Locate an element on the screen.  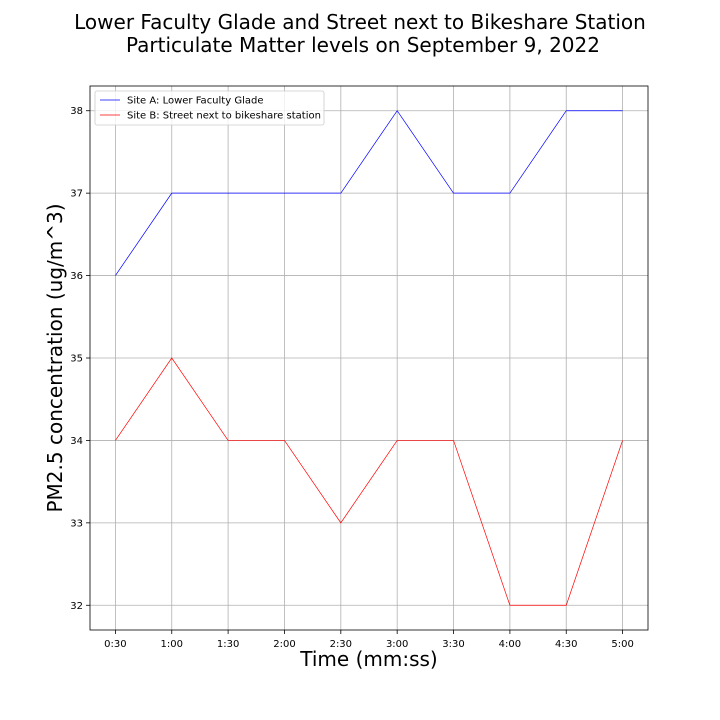
legend-box is located at coordinates (209, 108).